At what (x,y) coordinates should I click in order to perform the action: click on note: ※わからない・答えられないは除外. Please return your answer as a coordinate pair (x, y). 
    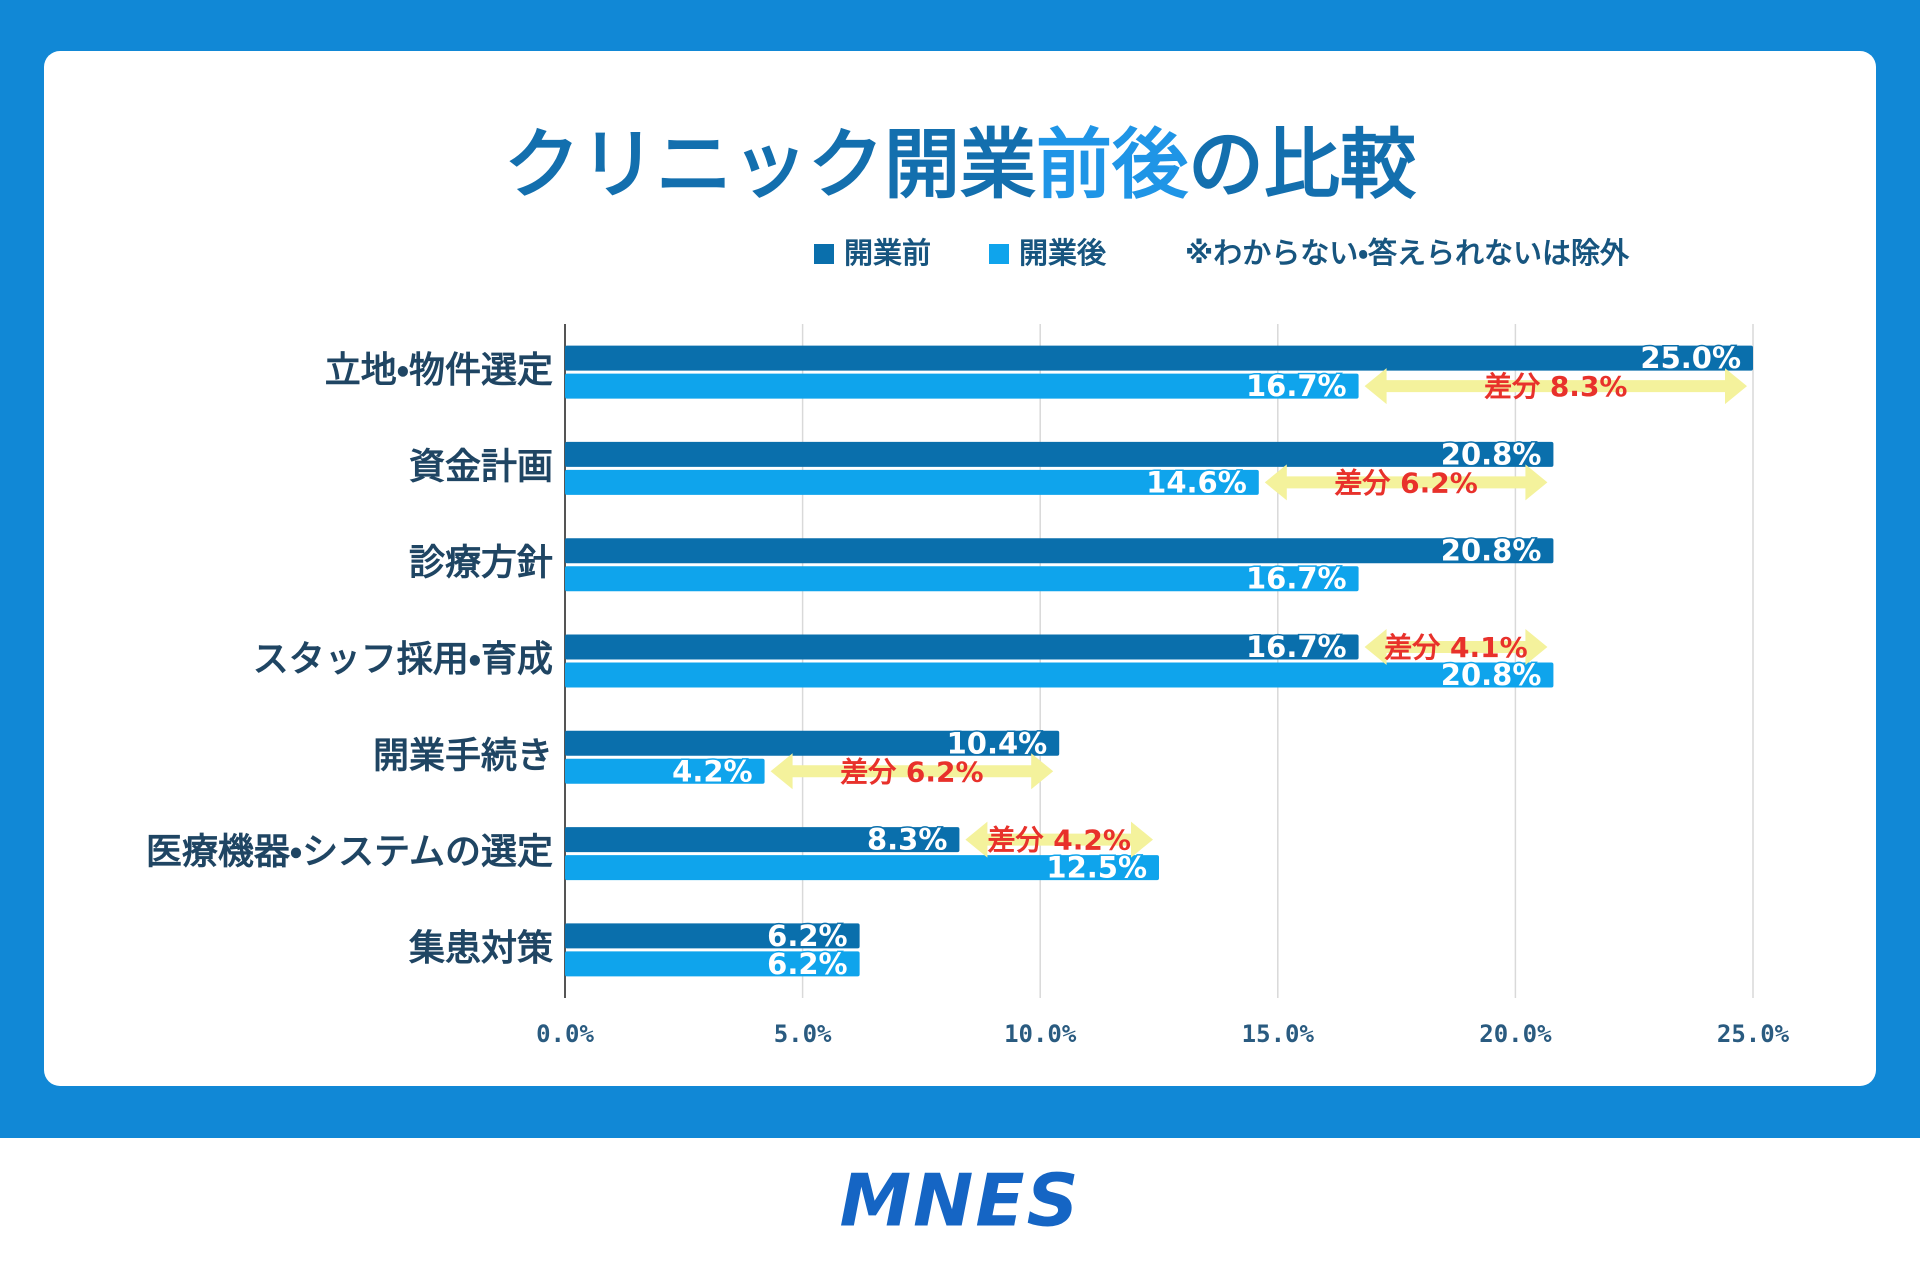
    Looking at the image, I should click on (1407, 253).